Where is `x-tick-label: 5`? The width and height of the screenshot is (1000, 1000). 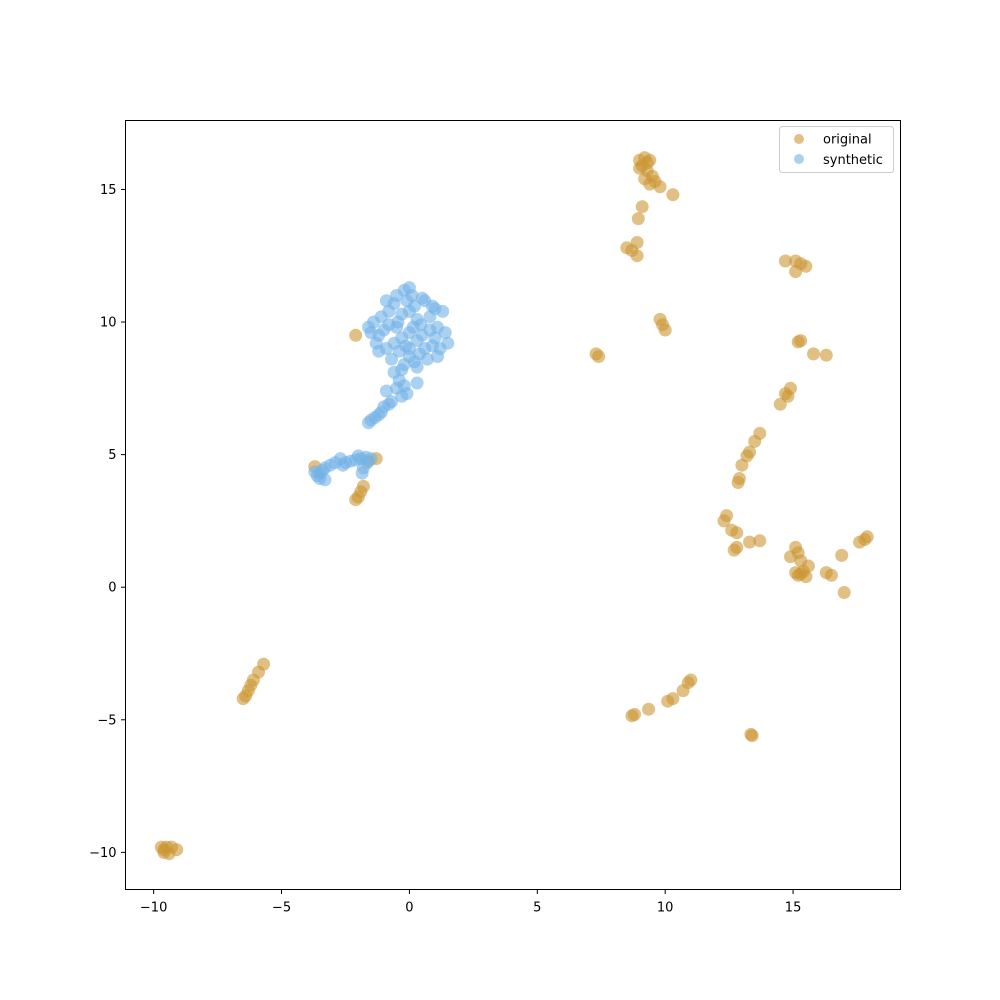 x-tick-label: 5 is located at coordinates (537, 908).